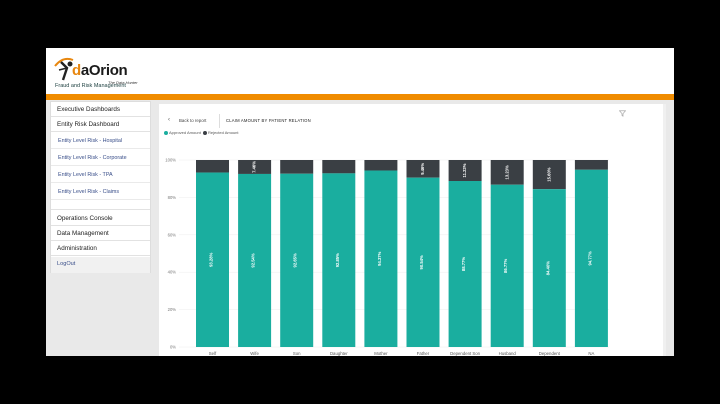 This screenshot has height=404, width=720. Describe the element at coordinates (100, 248) in the screenshot. I see `sidebar-item-administration: Administration` at that location.